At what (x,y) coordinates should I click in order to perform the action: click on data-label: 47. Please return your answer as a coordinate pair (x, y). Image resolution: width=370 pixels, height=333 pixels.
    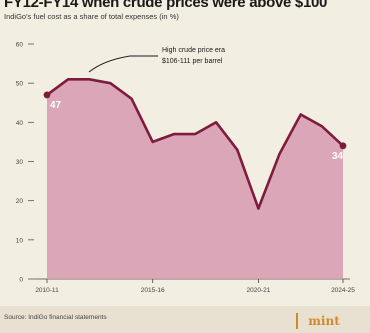
    Looking at the image, I should click on (56, 105).